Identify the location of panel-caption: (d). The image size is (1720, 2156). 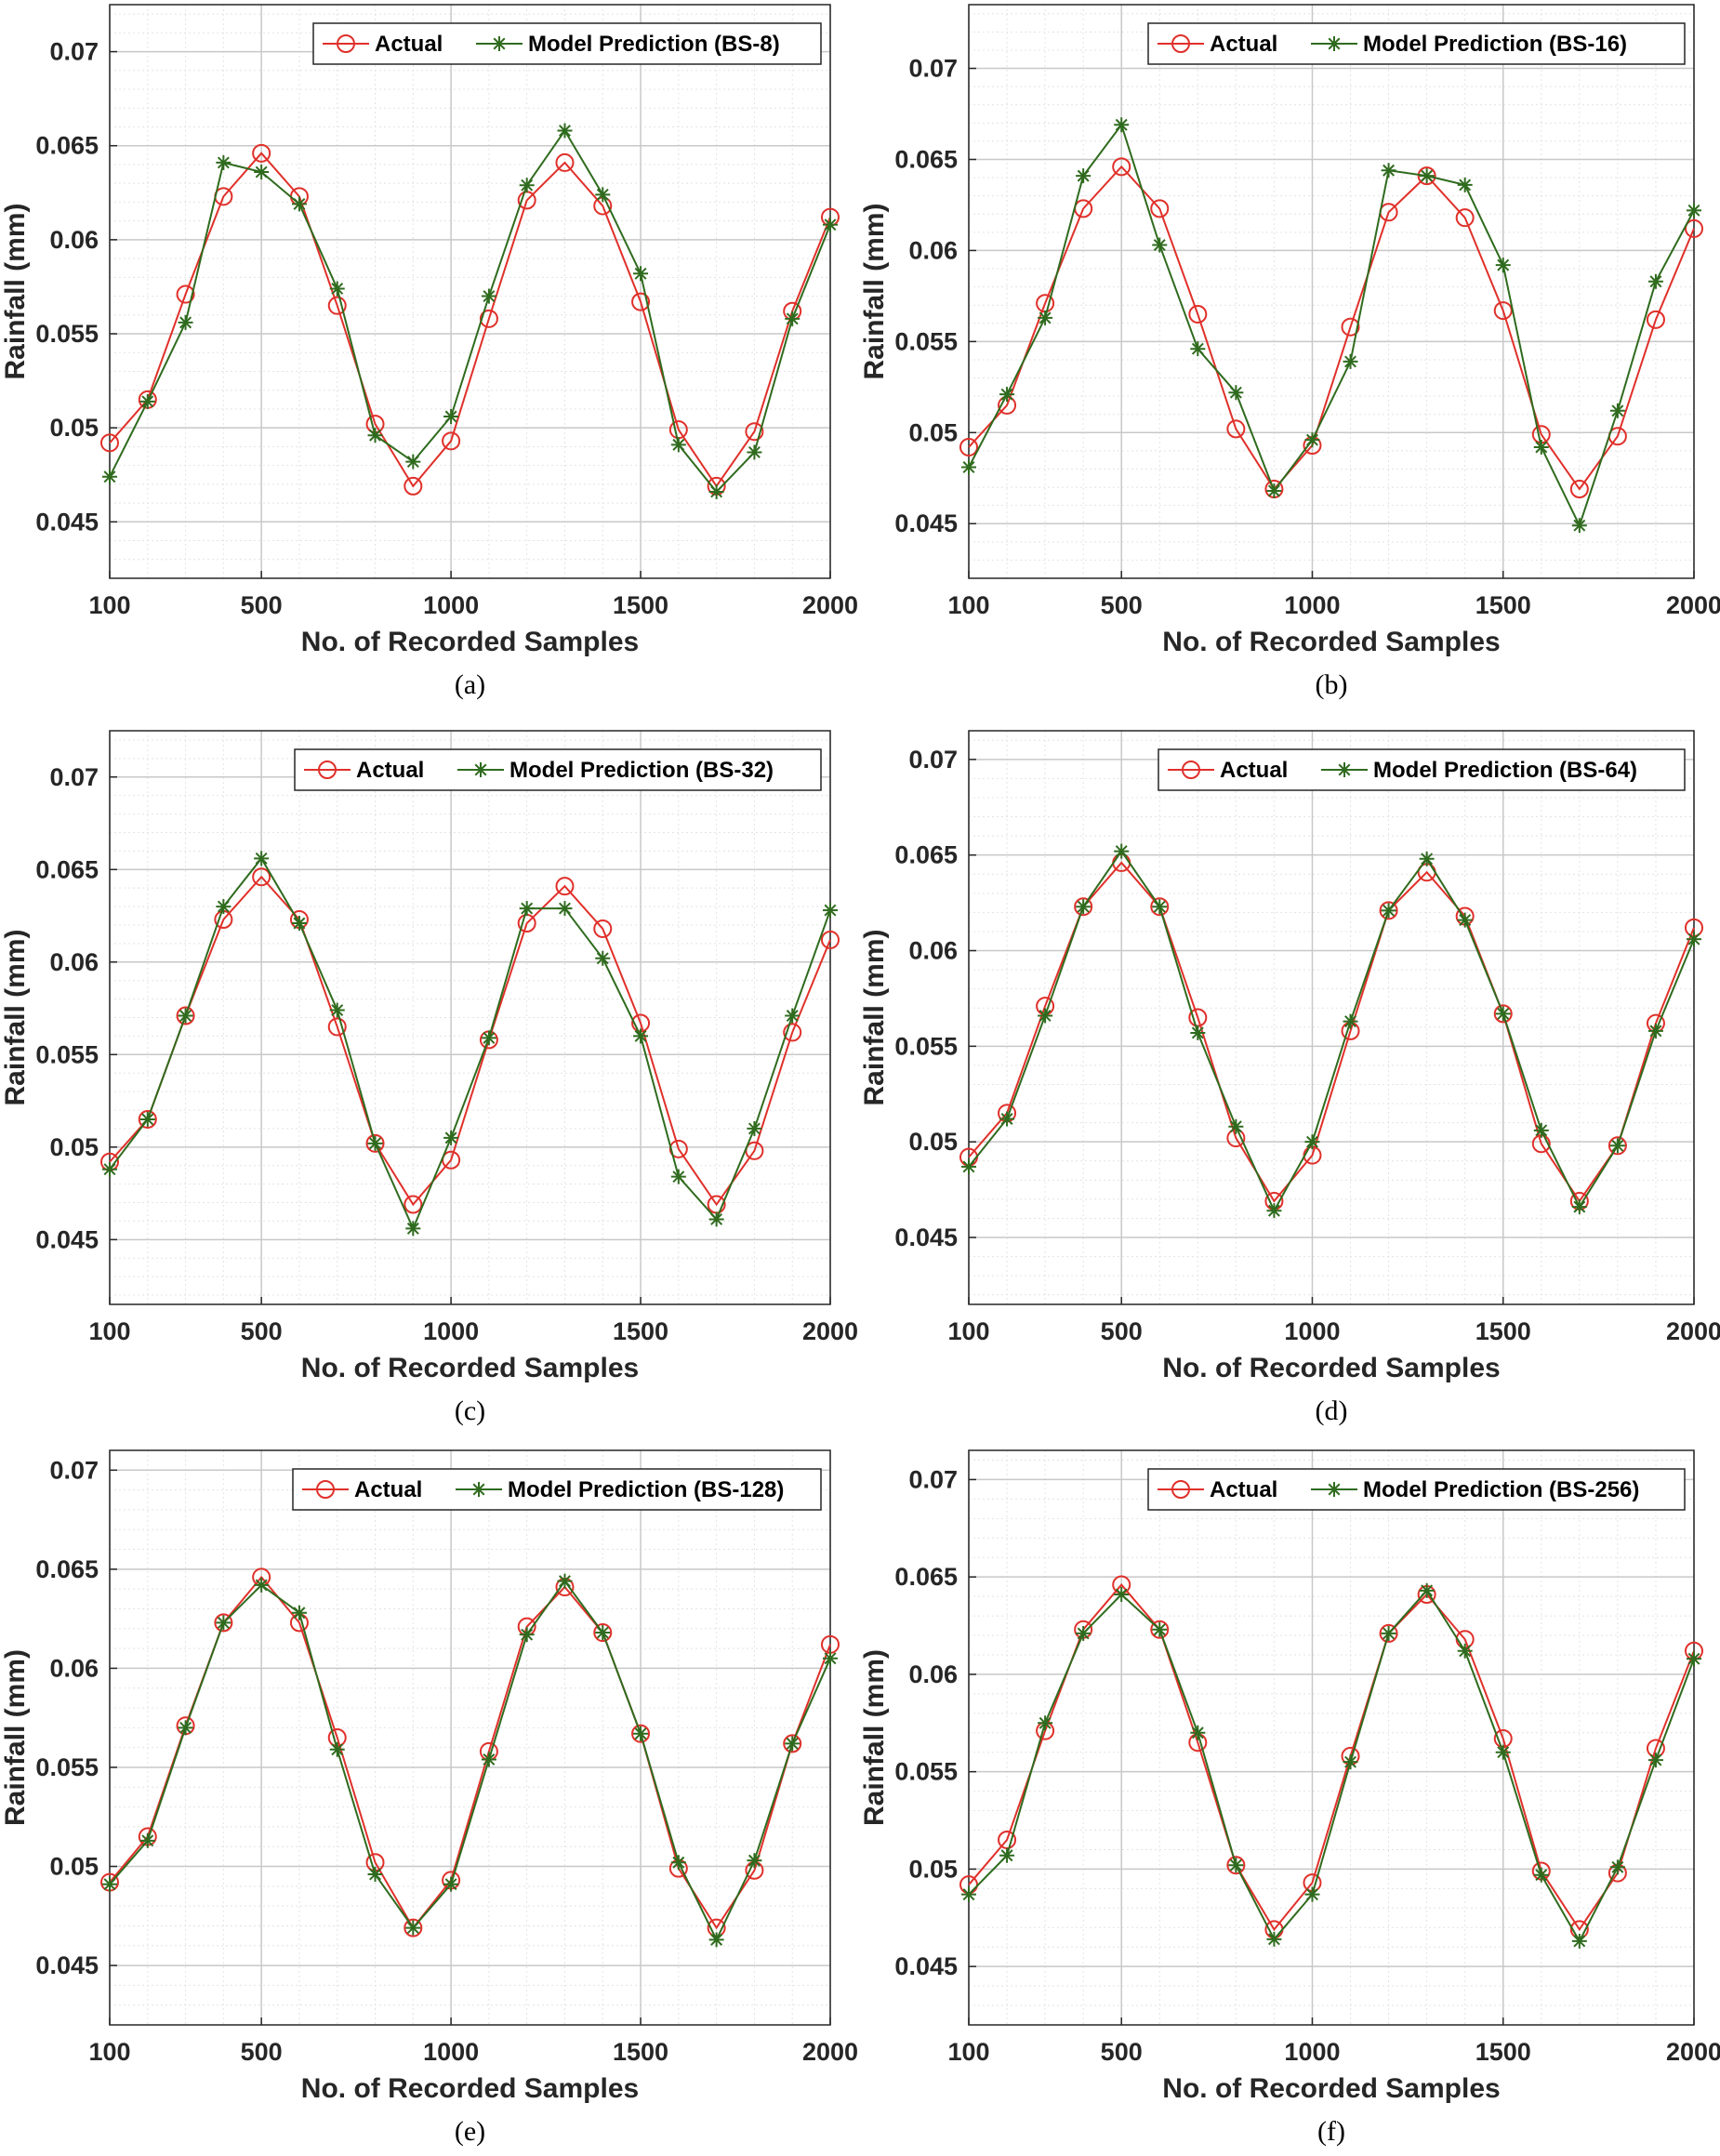
(1332, 1411).